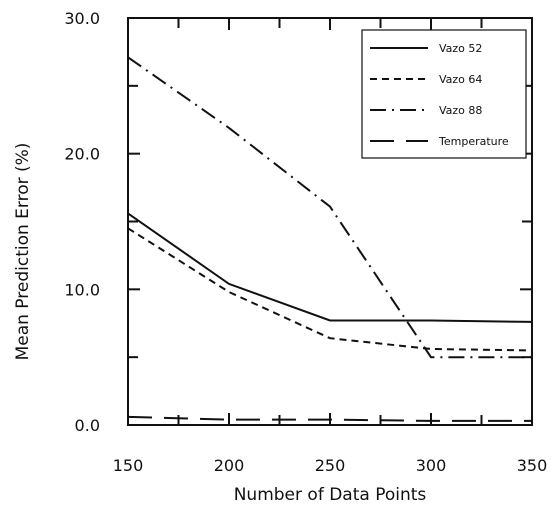 Image resolution: width=551 pixels, height=510 pixels. What do you see at coordinates (460, 48) in the screenshot?
I see `legend-label: Vazo 52` at bounding box center [460, 48].